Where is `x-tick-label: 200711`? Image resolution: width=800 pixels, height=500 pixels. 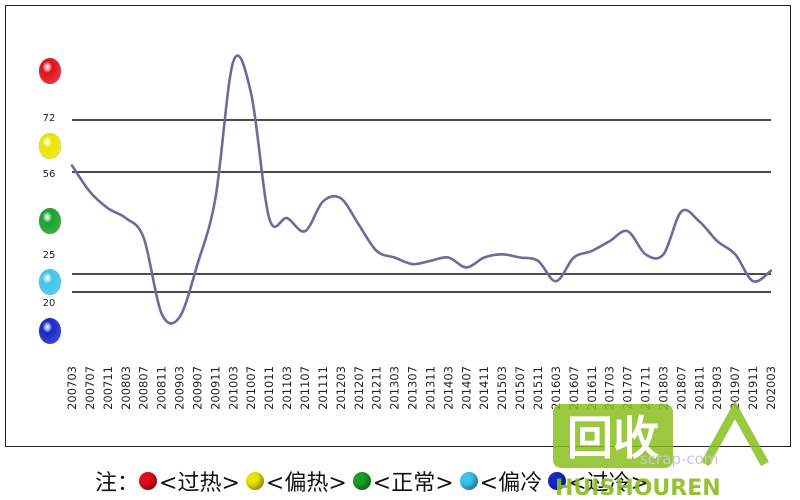
x-tick-label: 200711 is located at coordinates (108, 388).